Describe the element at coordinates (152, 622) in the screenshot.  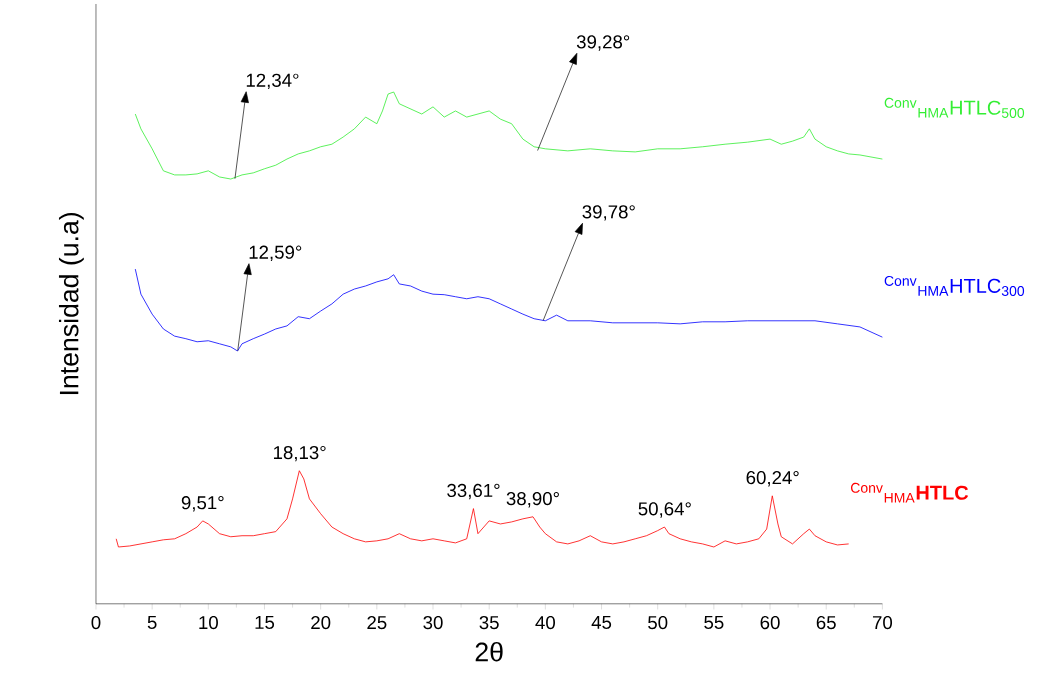
I see `x-tick-label: 5` at that location.